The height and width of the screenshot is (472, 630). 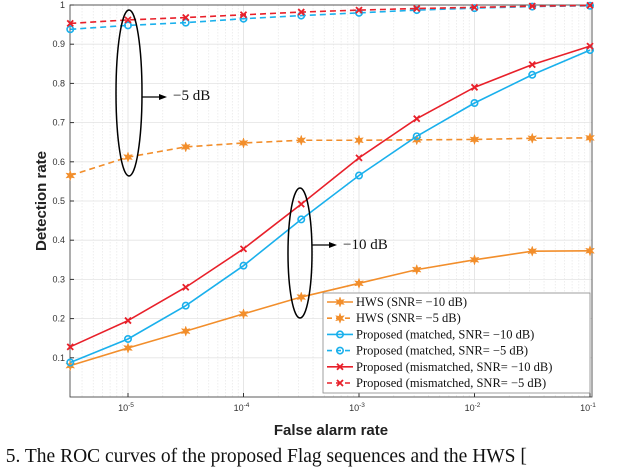 I want to click on legend-item: Proposed (mismatched, SNR= −10 dB), so click(x=439, y=367).